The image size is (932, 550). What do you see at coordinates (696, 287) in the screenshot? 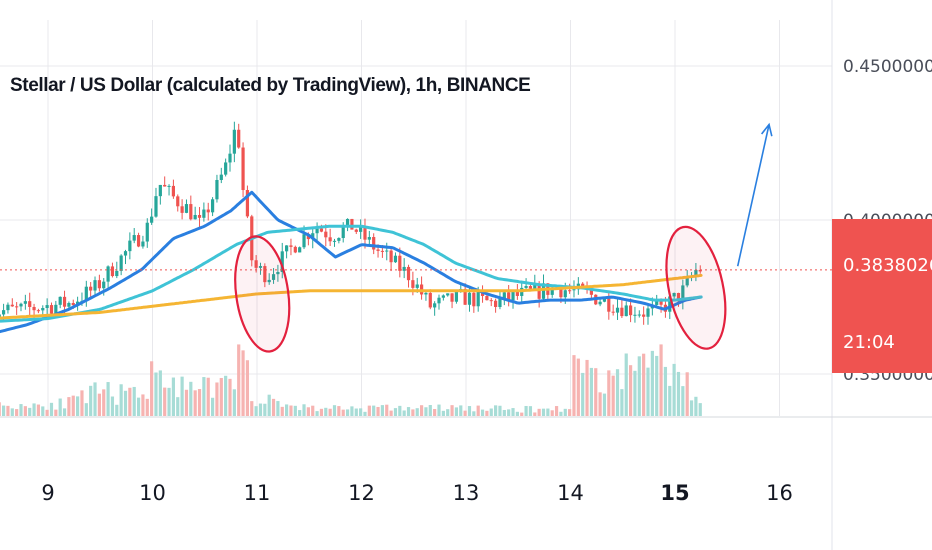
I see `highlight-ellipse` at bounding box center [696, 287].